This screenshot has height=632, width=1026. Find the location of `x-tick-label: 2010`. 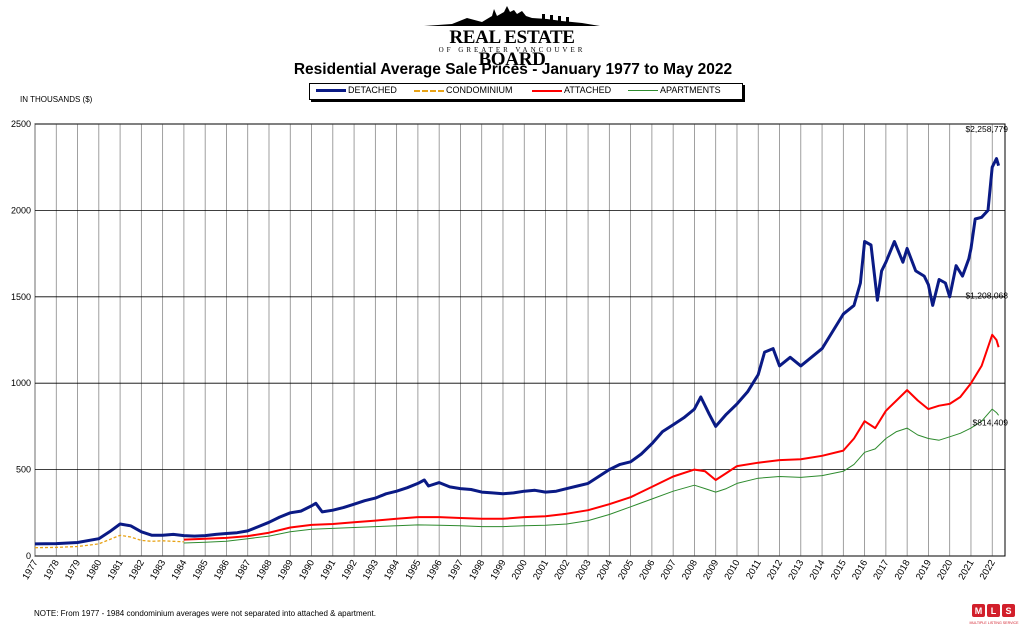

x-tick-label: 2010 is located at coordinates (732, 570).